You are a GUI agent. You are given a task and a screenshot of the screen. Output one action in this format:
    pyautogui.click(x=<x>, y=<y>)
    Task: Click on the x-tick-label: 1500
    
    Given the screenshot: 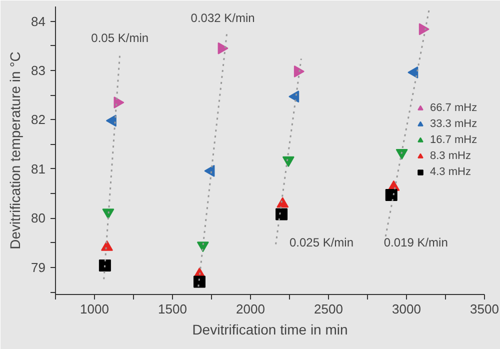 What is the action you would take?
    pyautogui.click(x=172, y=309)
    